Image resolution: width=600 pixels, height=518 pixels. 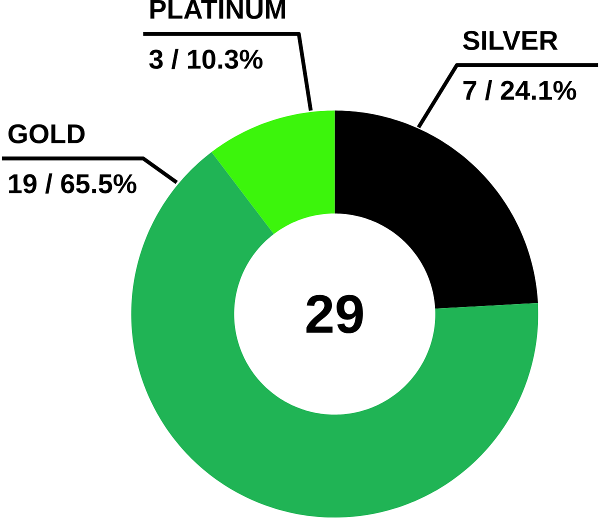 I want to click on data-label: 3 / 10.3%, so click(x=206, y=59).